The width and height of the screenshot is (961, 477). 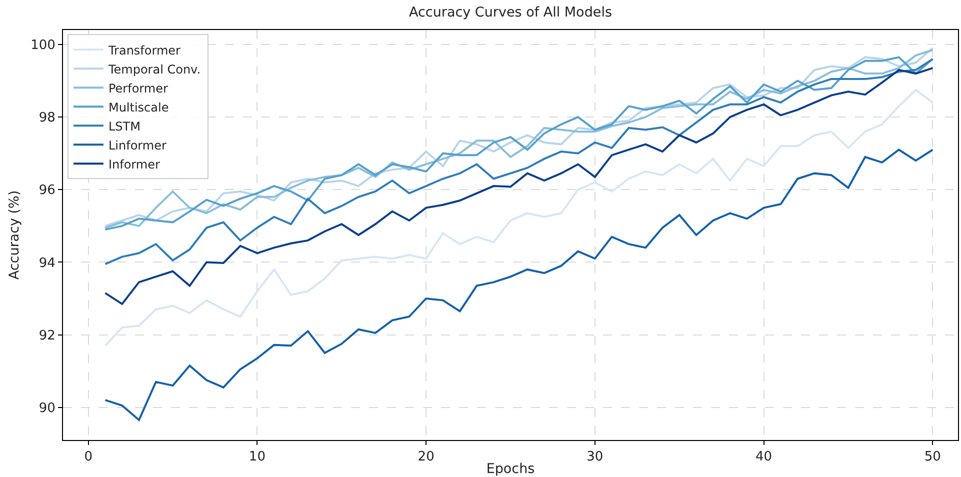 I want to click on y-axis-title: Accuracy (%), so click(x=14, y=235).